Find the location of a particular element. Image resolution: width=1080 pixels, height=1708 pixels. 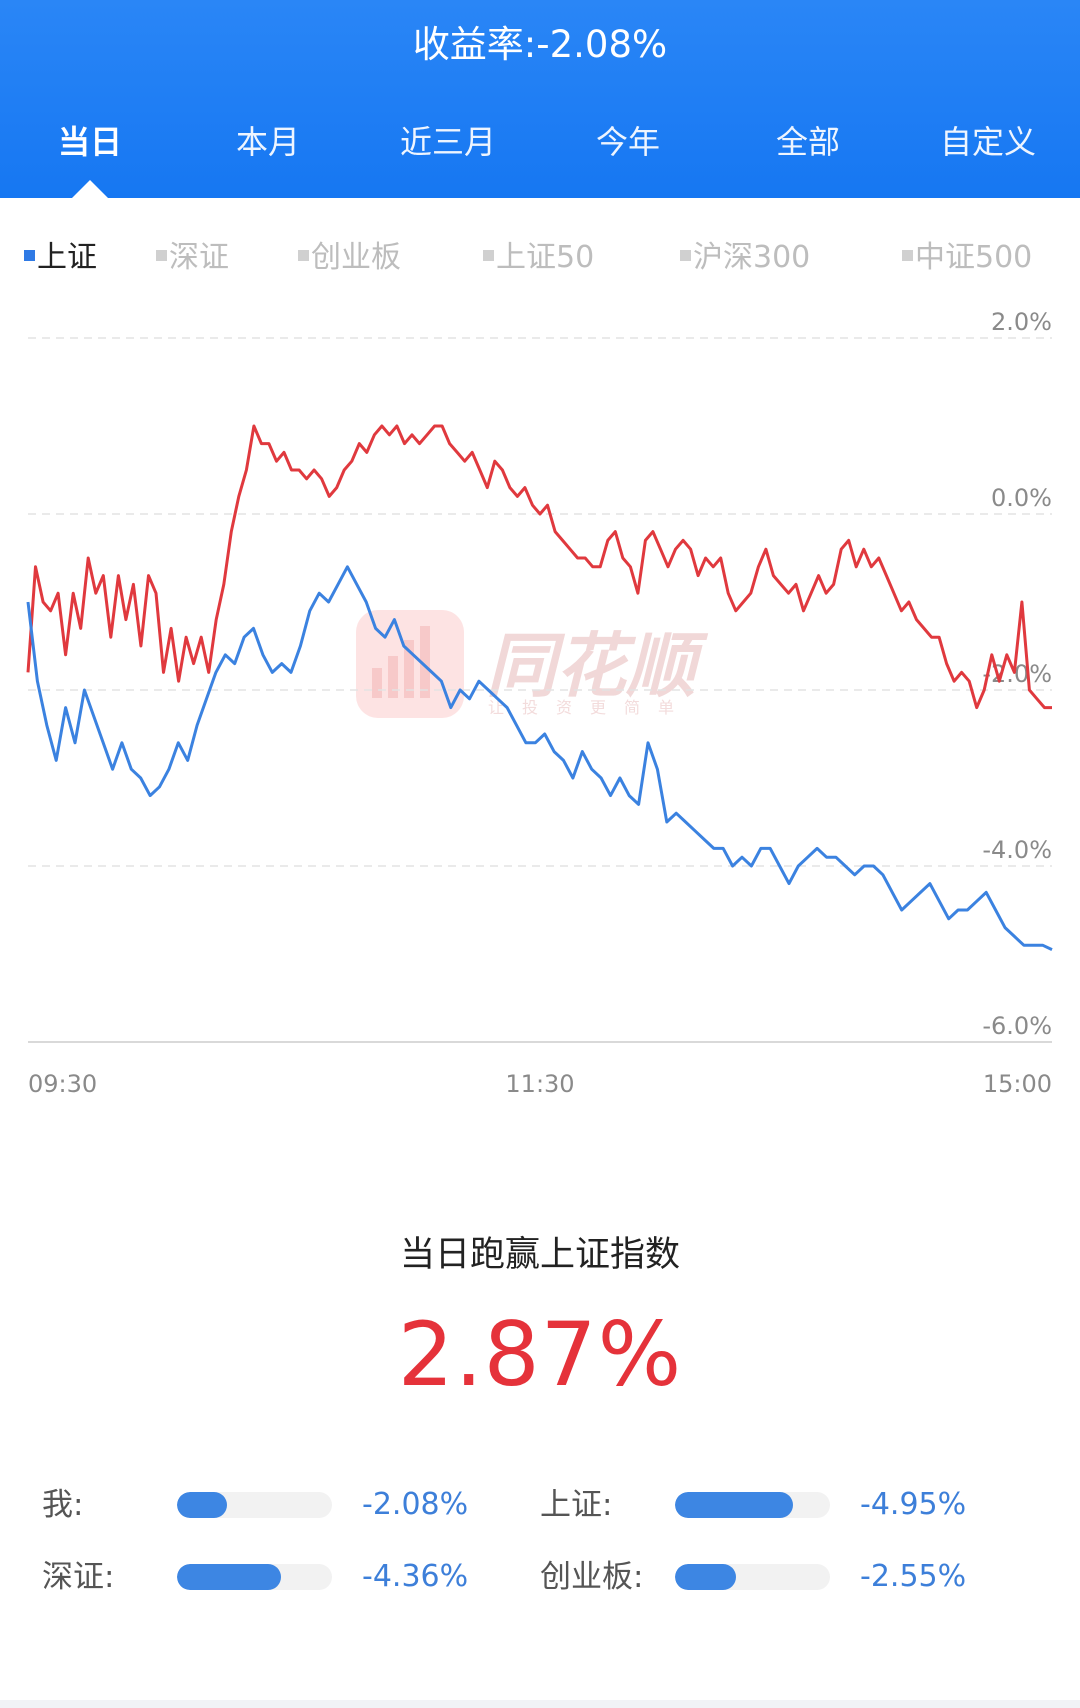

comparison-label: 创业板: is located at coordinates (592, 1577).